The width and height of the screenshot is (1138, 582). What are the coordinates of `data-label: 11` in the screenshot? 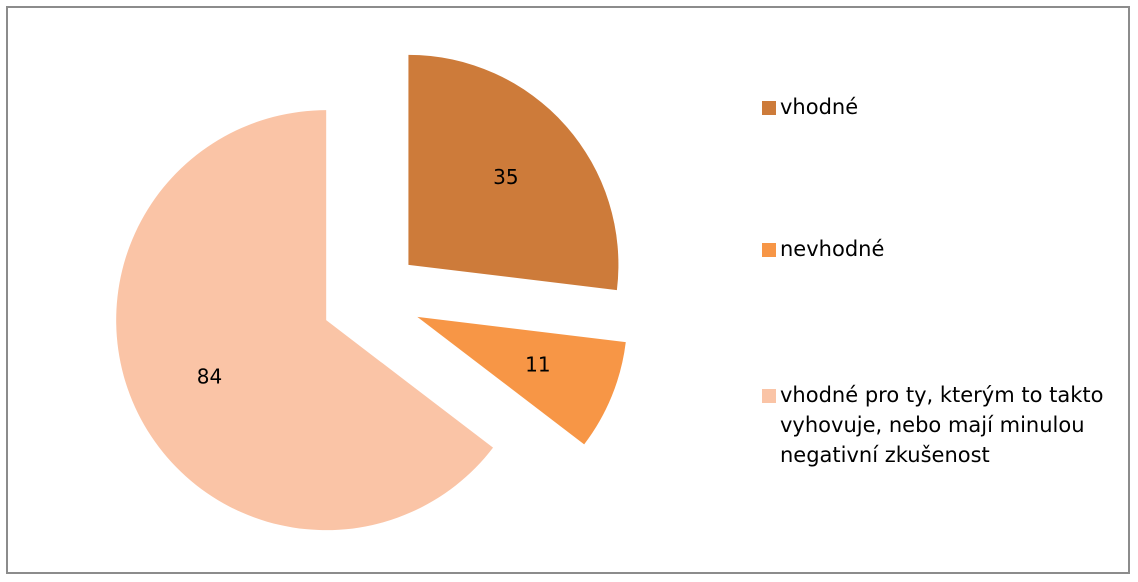 It's located at (537, 364).